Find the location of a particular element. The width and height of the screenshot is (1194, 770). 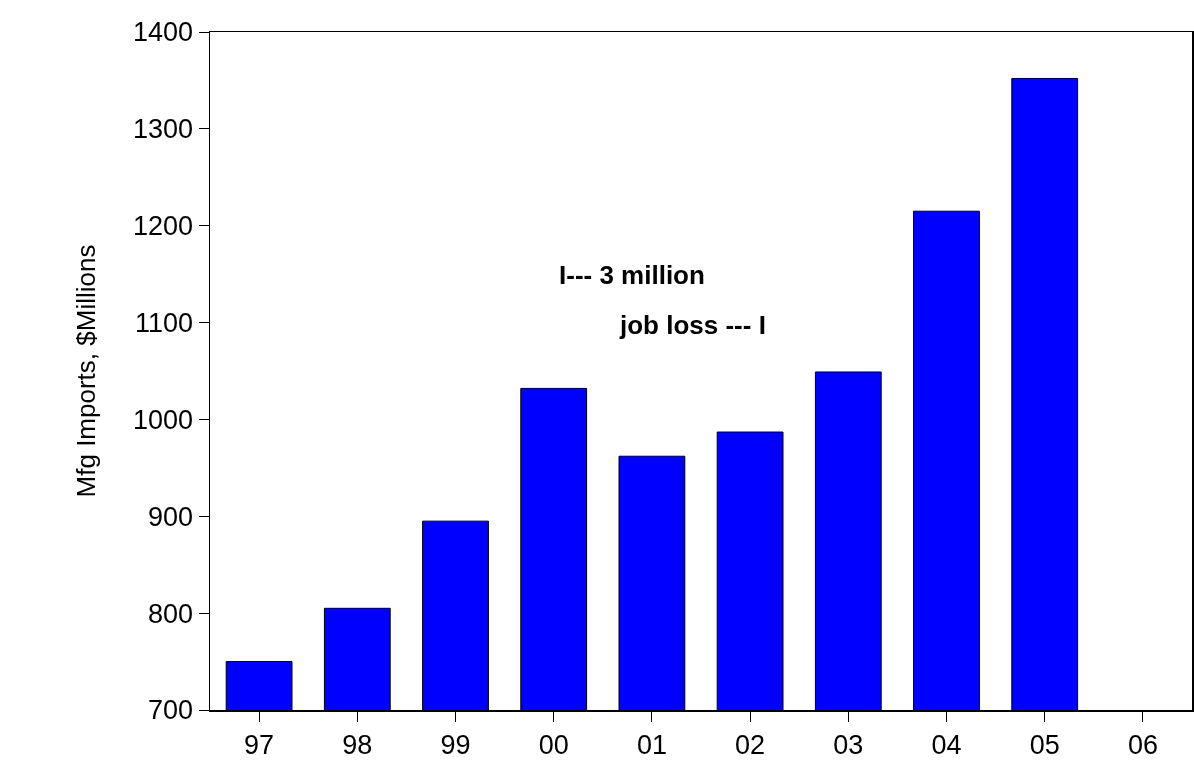

x-tick-label: 03 is located at coordinates (848, 744).